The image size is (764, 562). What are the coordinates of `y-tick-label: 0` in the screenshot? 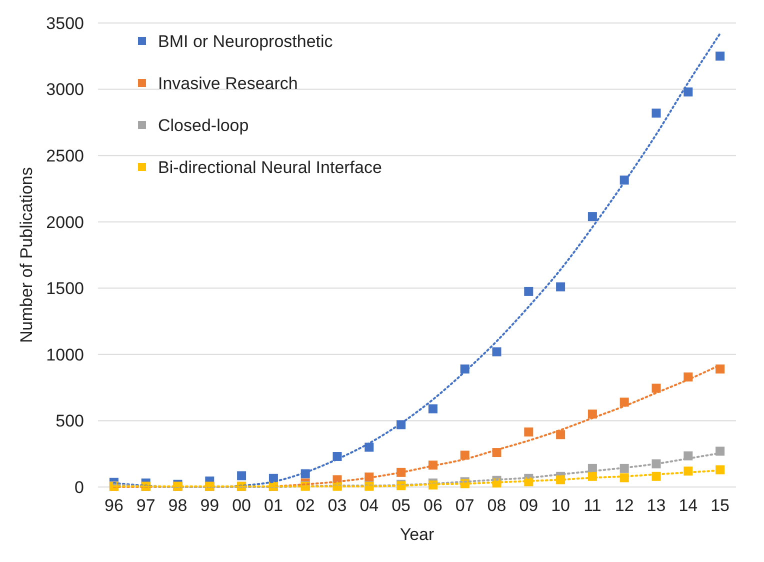 It's located at (79, 487).